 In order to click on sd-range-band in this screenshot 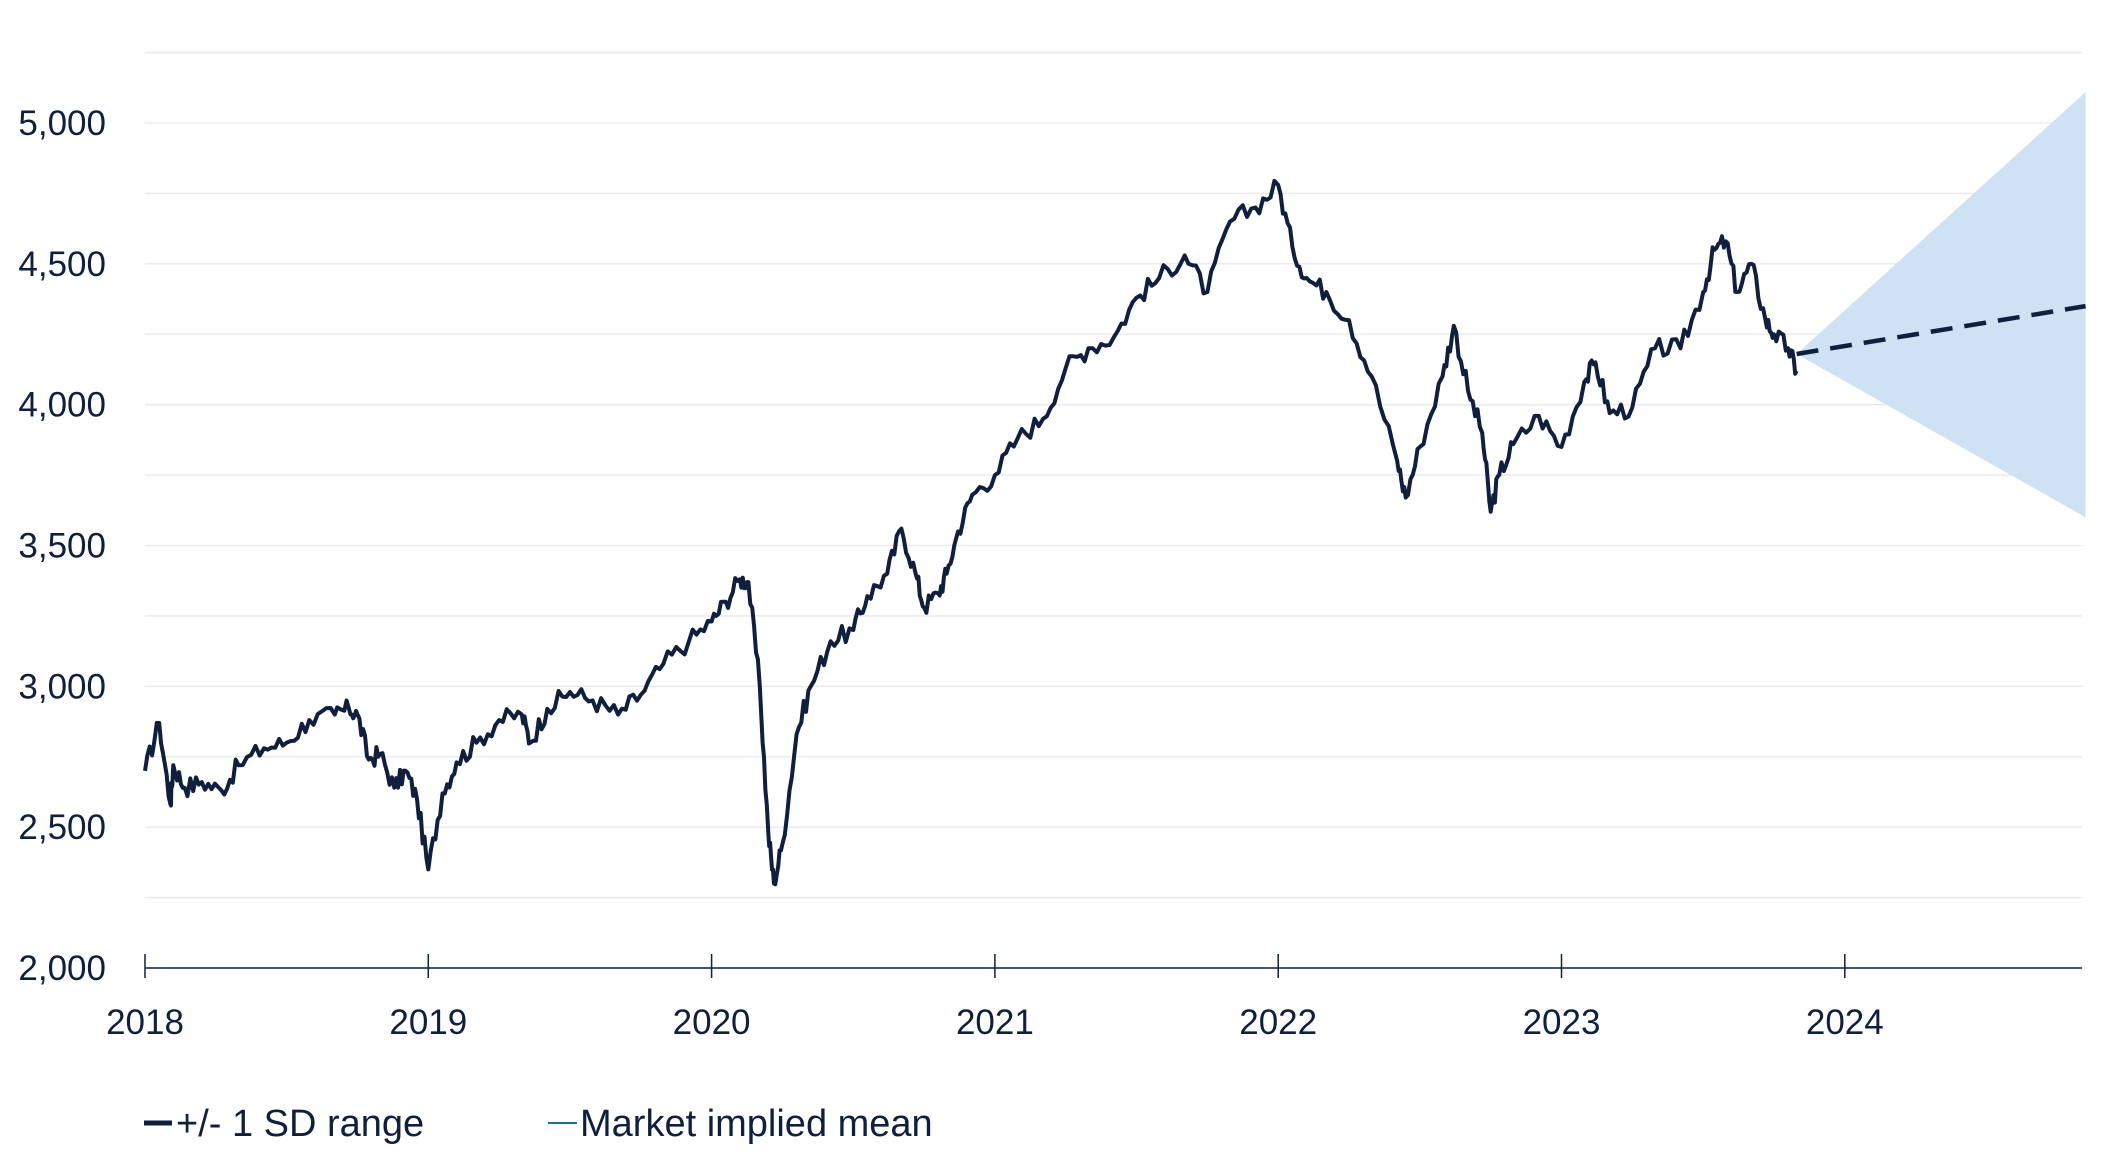, I will do `click(1941, 305)`.